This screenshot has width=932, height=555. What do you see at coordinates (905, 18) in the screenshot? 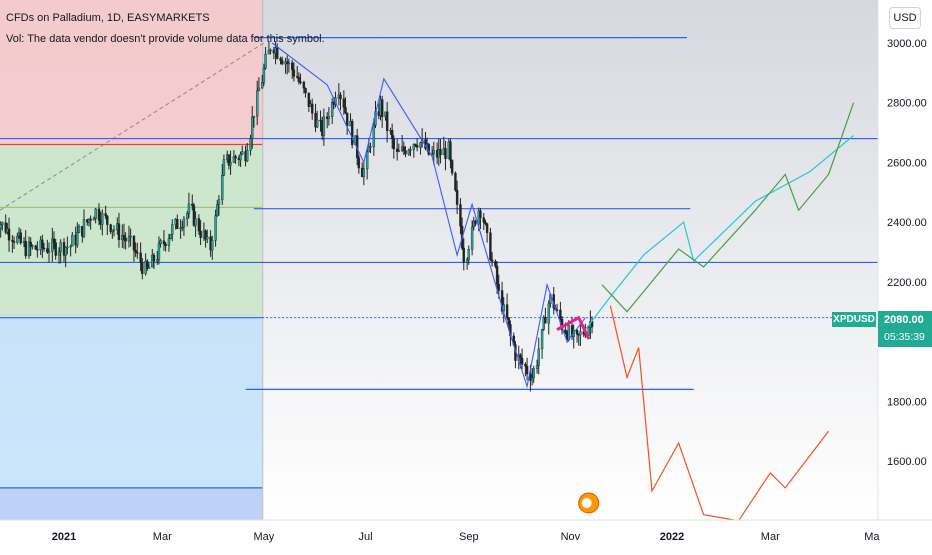
I see `currency-button: USD` at bounding box center [905, 18].